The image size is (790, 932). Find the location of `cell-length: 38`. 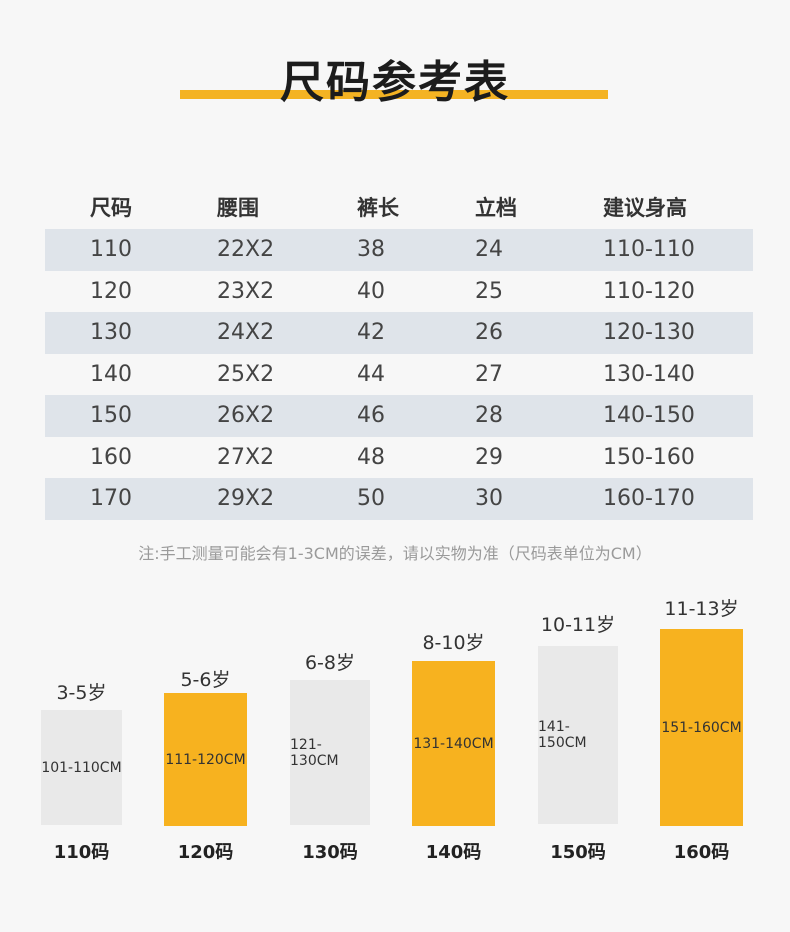

cell-length: 38 is located at coordinates (371, 250).